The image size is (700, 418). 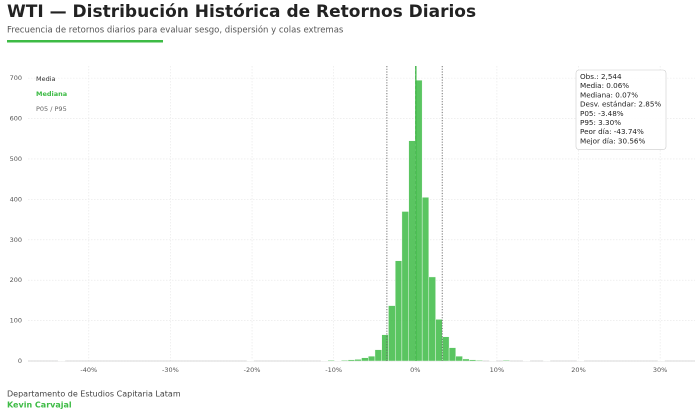 What do you see at coordinates (609, 94) in the screenshot?
I see `stats-line: Mediana: 0.07%` at bounding box center [609, 94].